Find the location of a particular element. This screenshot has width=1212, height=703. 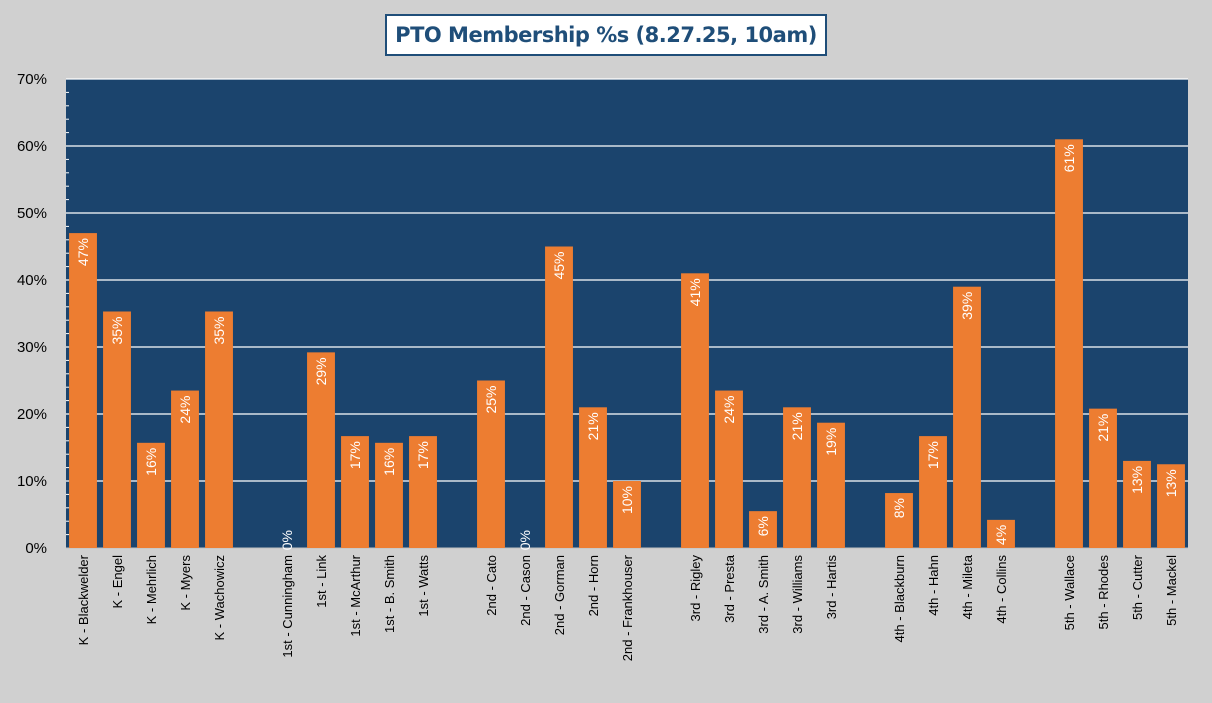

x-tick-label: 4th - Collins is located at coordinates (1001, 589).